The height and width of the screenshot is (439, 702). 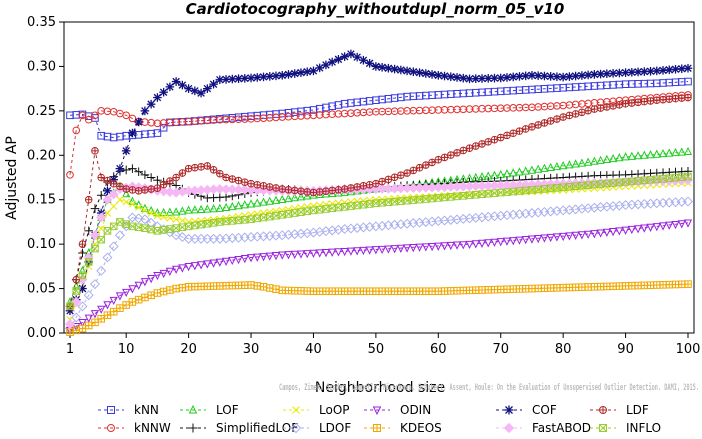 What do you see at coordinates (688, 171) in the screenshot?
I see `data-point-simplifiedlof` at bounding box center [688, 171].